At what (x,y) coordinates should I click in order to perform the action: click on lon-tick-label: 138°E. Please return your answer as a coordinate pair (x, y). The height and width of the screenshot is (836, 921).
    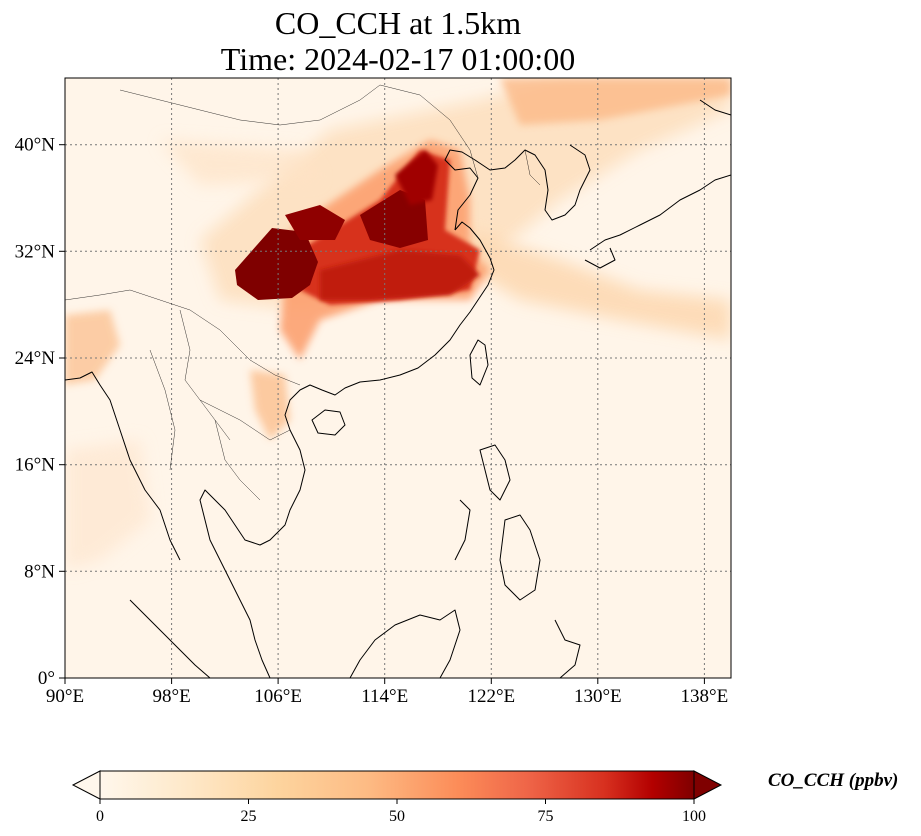
    Looking at the image, I should click on (705, 696).